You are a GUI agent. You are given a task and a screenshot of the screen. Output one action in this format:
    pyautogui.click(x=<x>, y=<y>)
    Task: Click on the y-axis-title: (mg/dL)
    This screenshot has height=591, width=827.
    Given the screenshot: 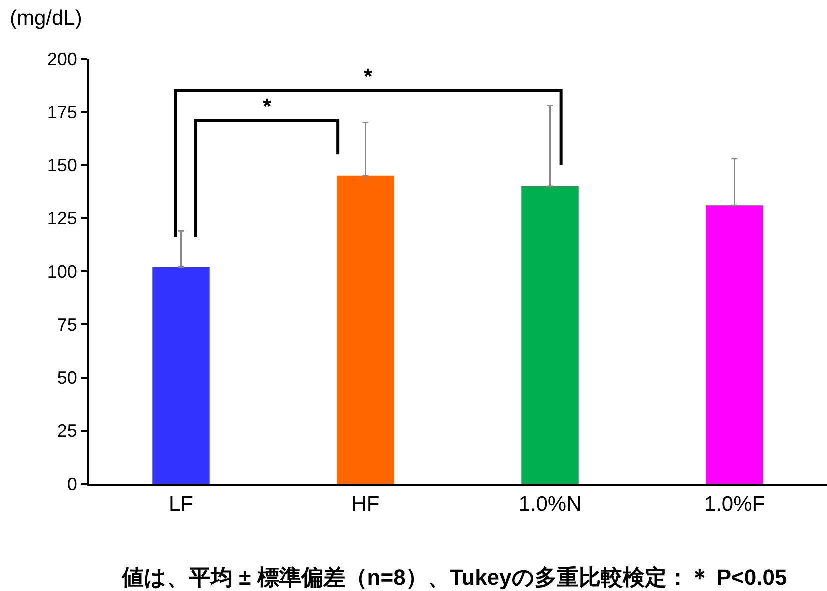 What is the action you would take?
    pyautogui.click(x=46, y=18)
    